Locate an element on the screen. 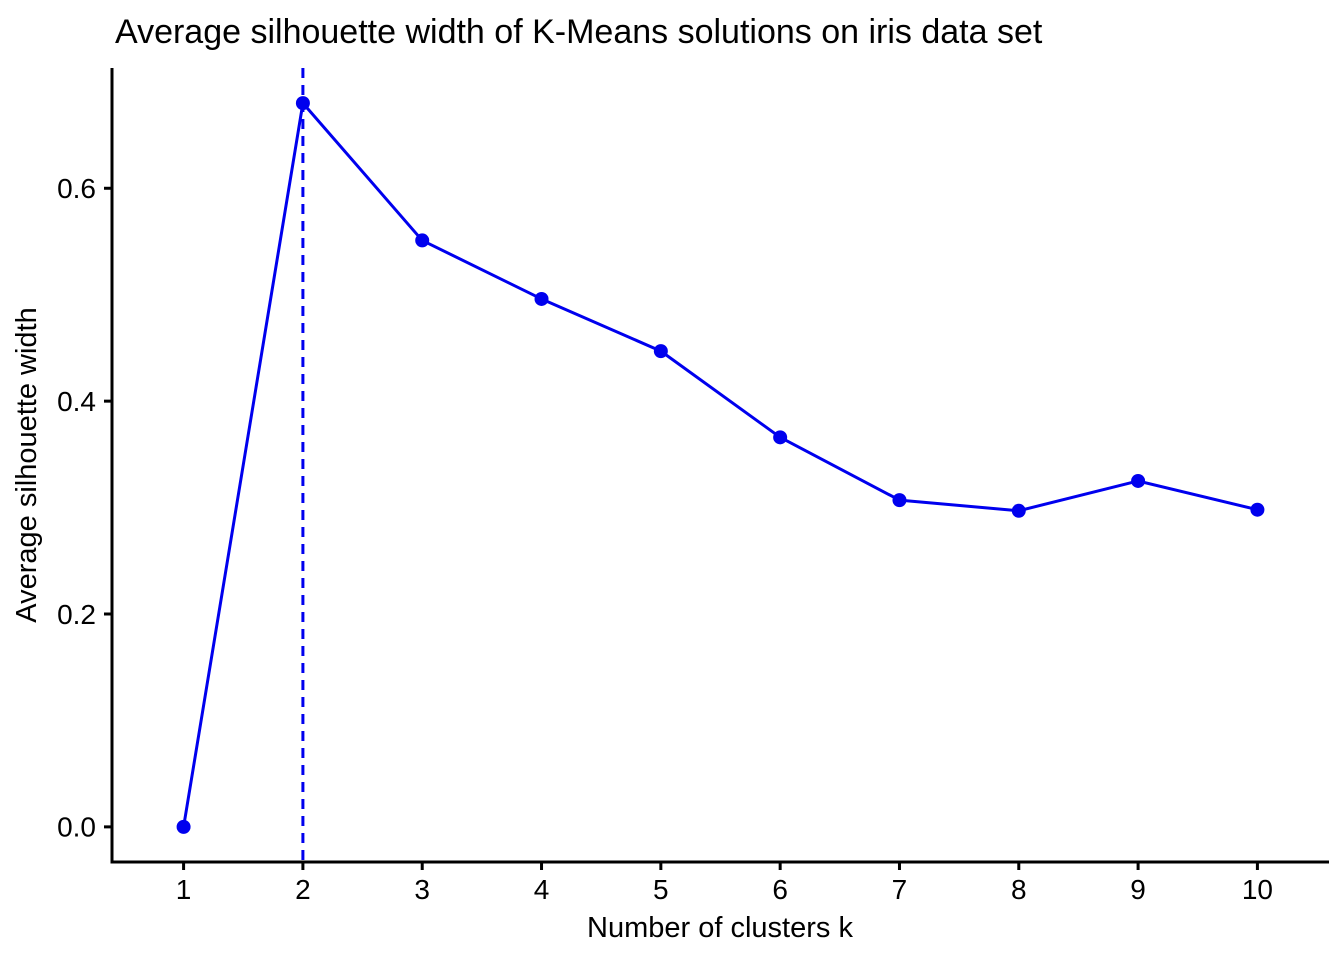  data-point-k10 is located at coordinates (1257, 509).